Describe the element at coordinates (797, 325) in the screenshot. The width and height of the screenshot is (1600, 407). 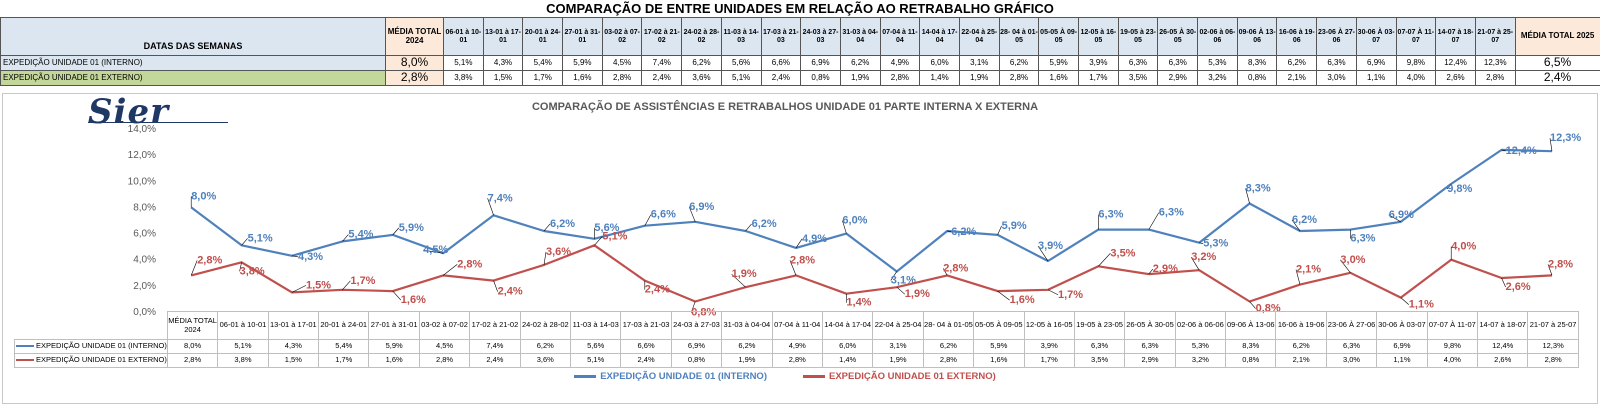
I see `category-label: 07-04 à 11-04` at that location.